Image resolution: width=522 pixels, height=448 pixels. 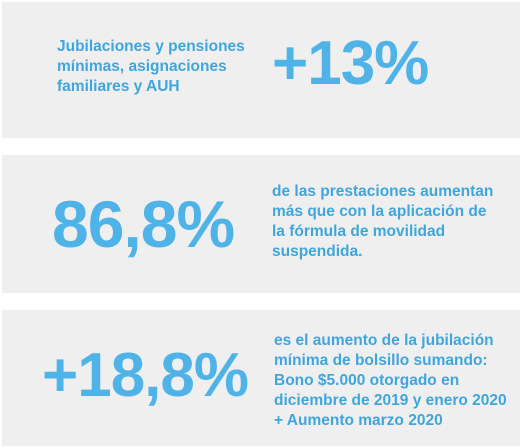 I want to click on stat-value: 86,8%, so click(x=143, y=224).